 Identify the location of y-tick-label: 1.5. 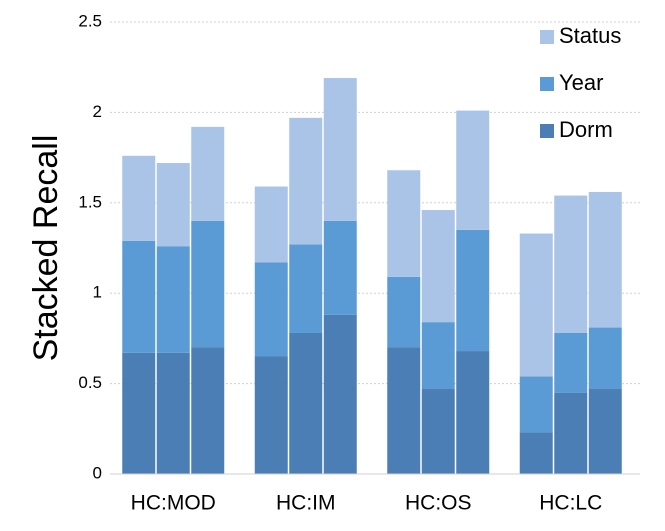
(90, 201).